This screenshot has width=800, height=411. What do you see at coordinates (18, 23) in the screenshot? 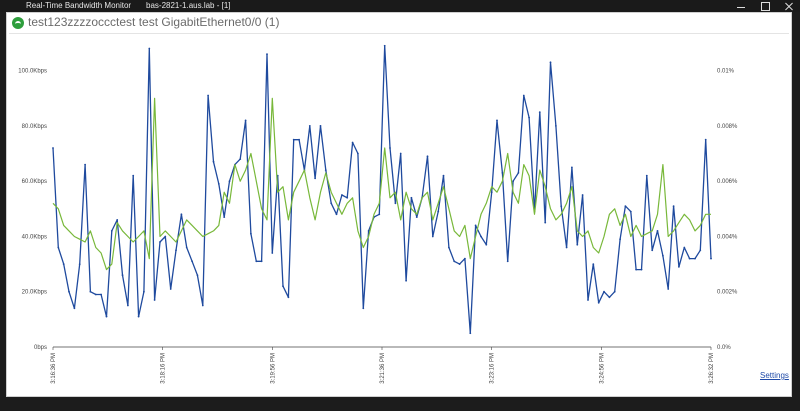
I see `status-icon` at bounding box center [18, 23].